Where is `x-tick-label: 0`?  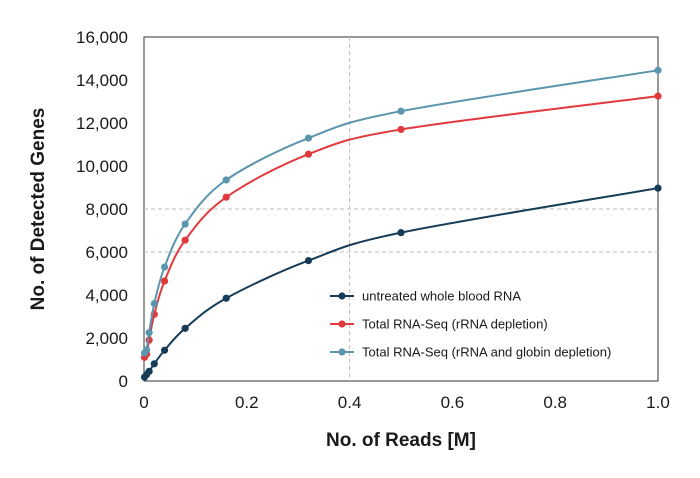
x-tick-label: 0 is located at coordinates (143, 402).